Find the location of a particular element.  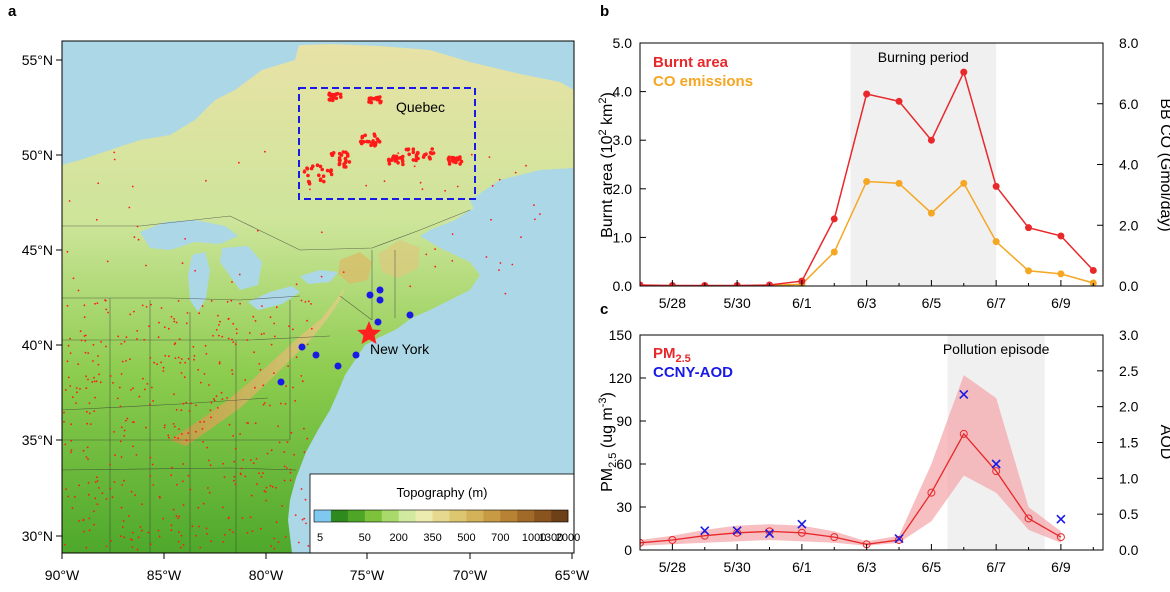

lon-tick-label: 65°W is located at coordinates (572, 575).